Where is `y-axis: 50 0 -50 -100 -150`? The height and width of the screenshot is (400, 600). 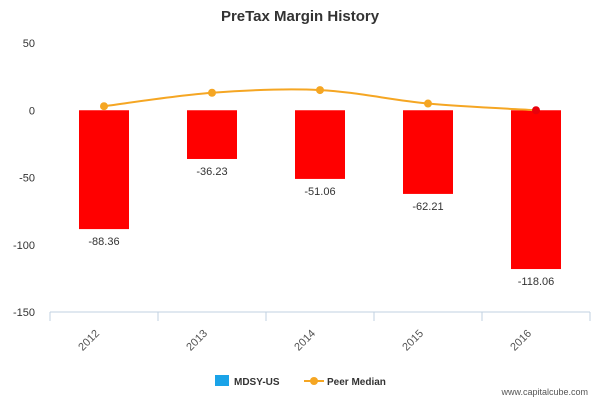
y-axis: 50 0 -50 -100 -150 is located at coordinates (24, 178).